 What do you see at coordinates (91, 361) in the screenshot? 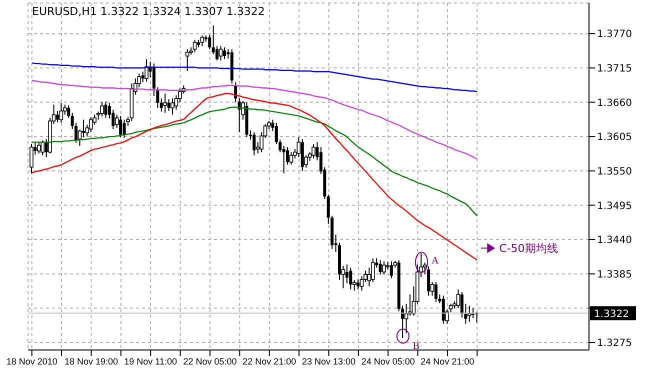
I see `x-tick-label: 18 Nov 19:00` at bounding box center [91, 361].